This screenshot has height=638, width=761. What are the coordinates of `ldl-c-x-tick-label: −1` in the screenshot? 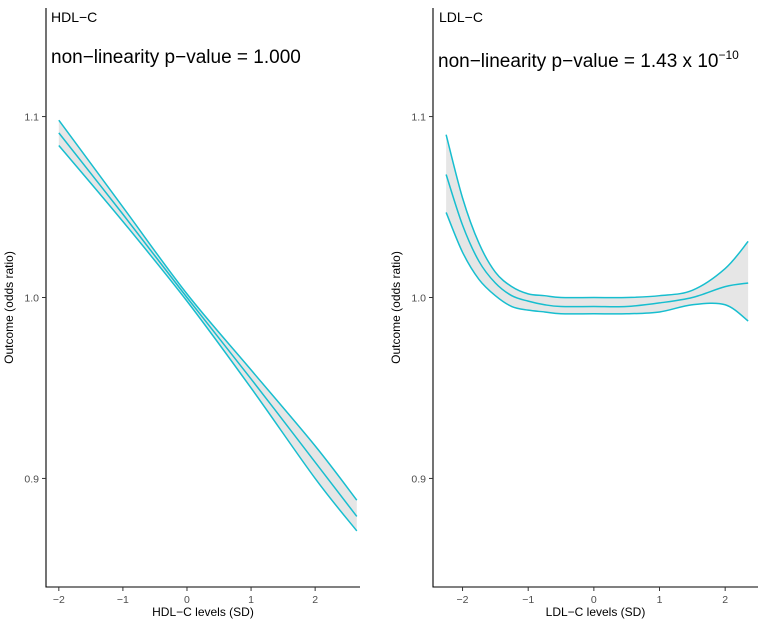 It's located at (528, 600).